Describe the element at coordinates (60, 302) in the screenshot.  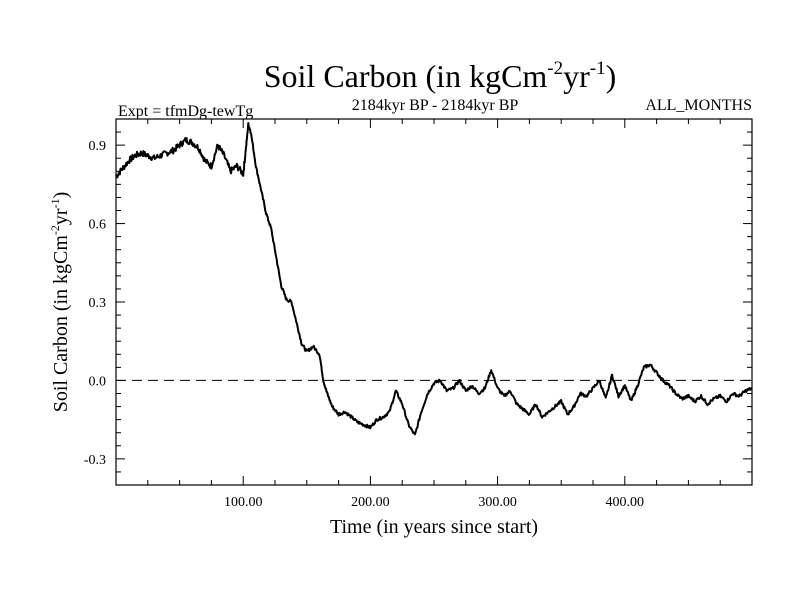
I see `y-axis-label: Soil Carbon (in kgCm-2yr-1)` at that location.